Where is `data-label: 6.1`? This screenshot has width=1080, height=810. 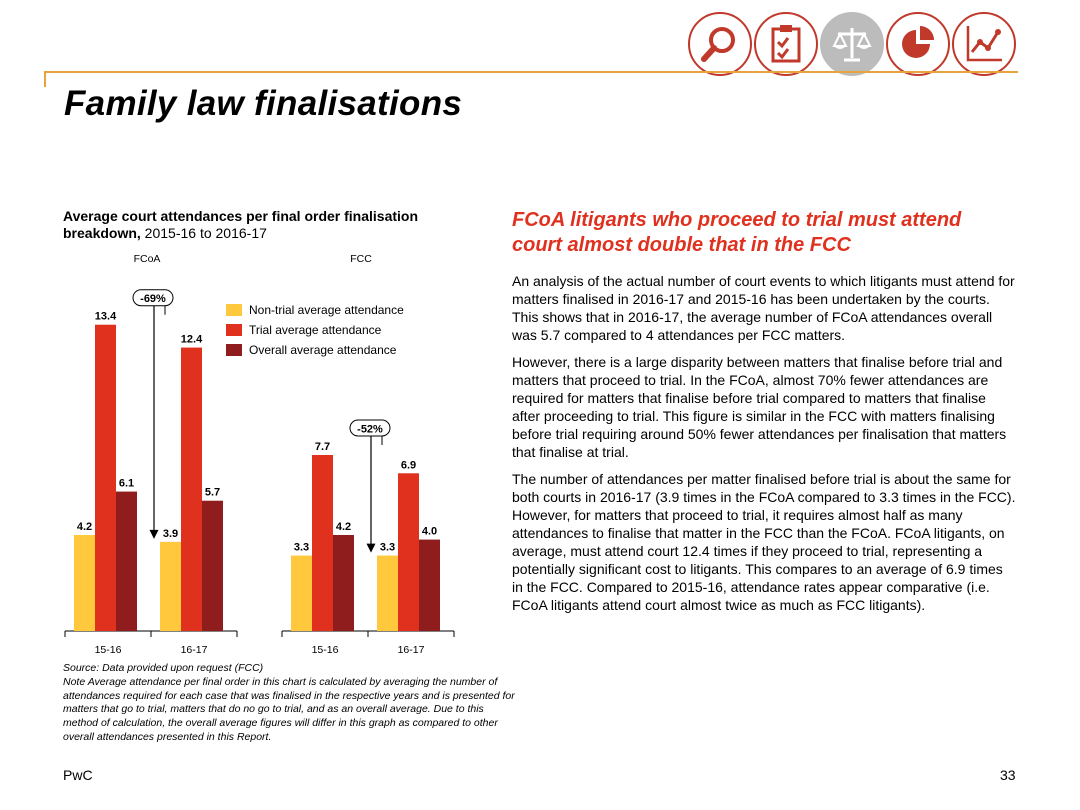
data-label: 6.1 is located at coordinates (126, 484).